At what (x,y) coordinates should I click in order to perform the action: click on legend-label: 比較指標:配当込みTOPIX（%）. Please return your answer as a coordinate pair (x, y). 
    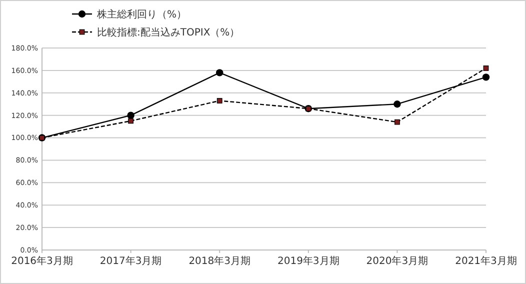
    Looking at the image, I should click on (168, 32).